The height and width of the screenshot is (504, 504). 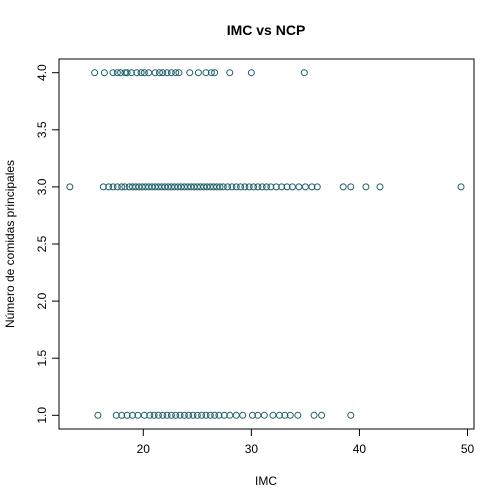 What do you see at coordinates (306, 442) in the screenshot?
I see `x-axis: 20 30 40 50` at bounding box center [306, 442].